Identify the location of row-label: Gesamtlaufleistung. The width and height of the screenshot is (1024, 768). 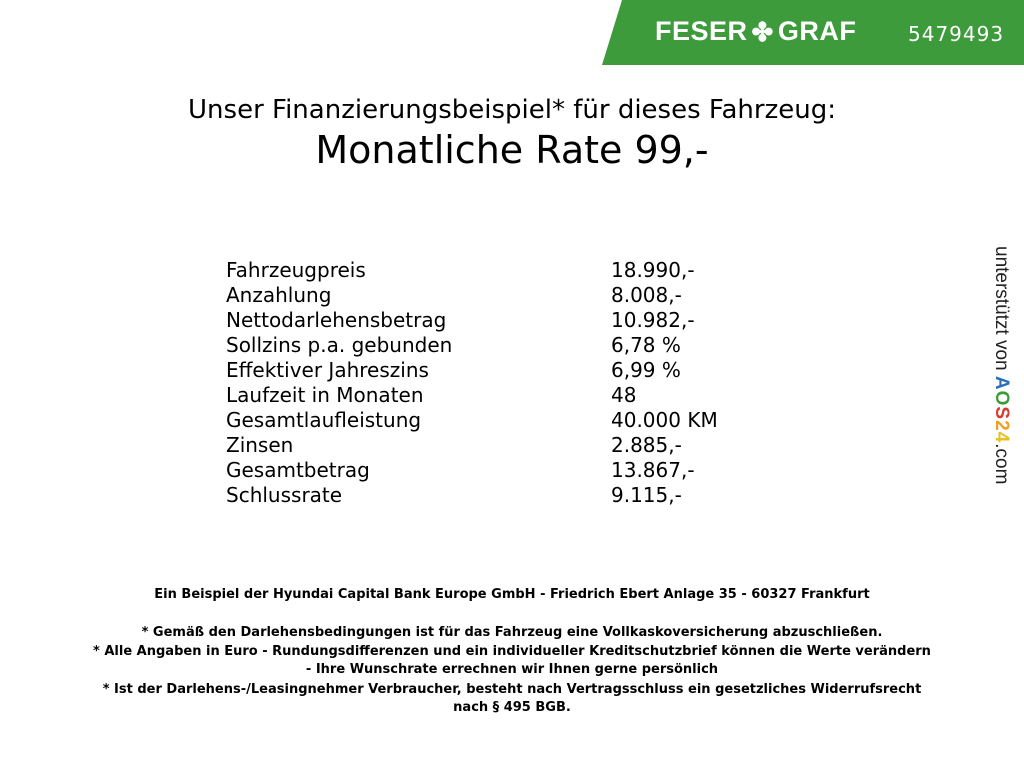
(324, 420).